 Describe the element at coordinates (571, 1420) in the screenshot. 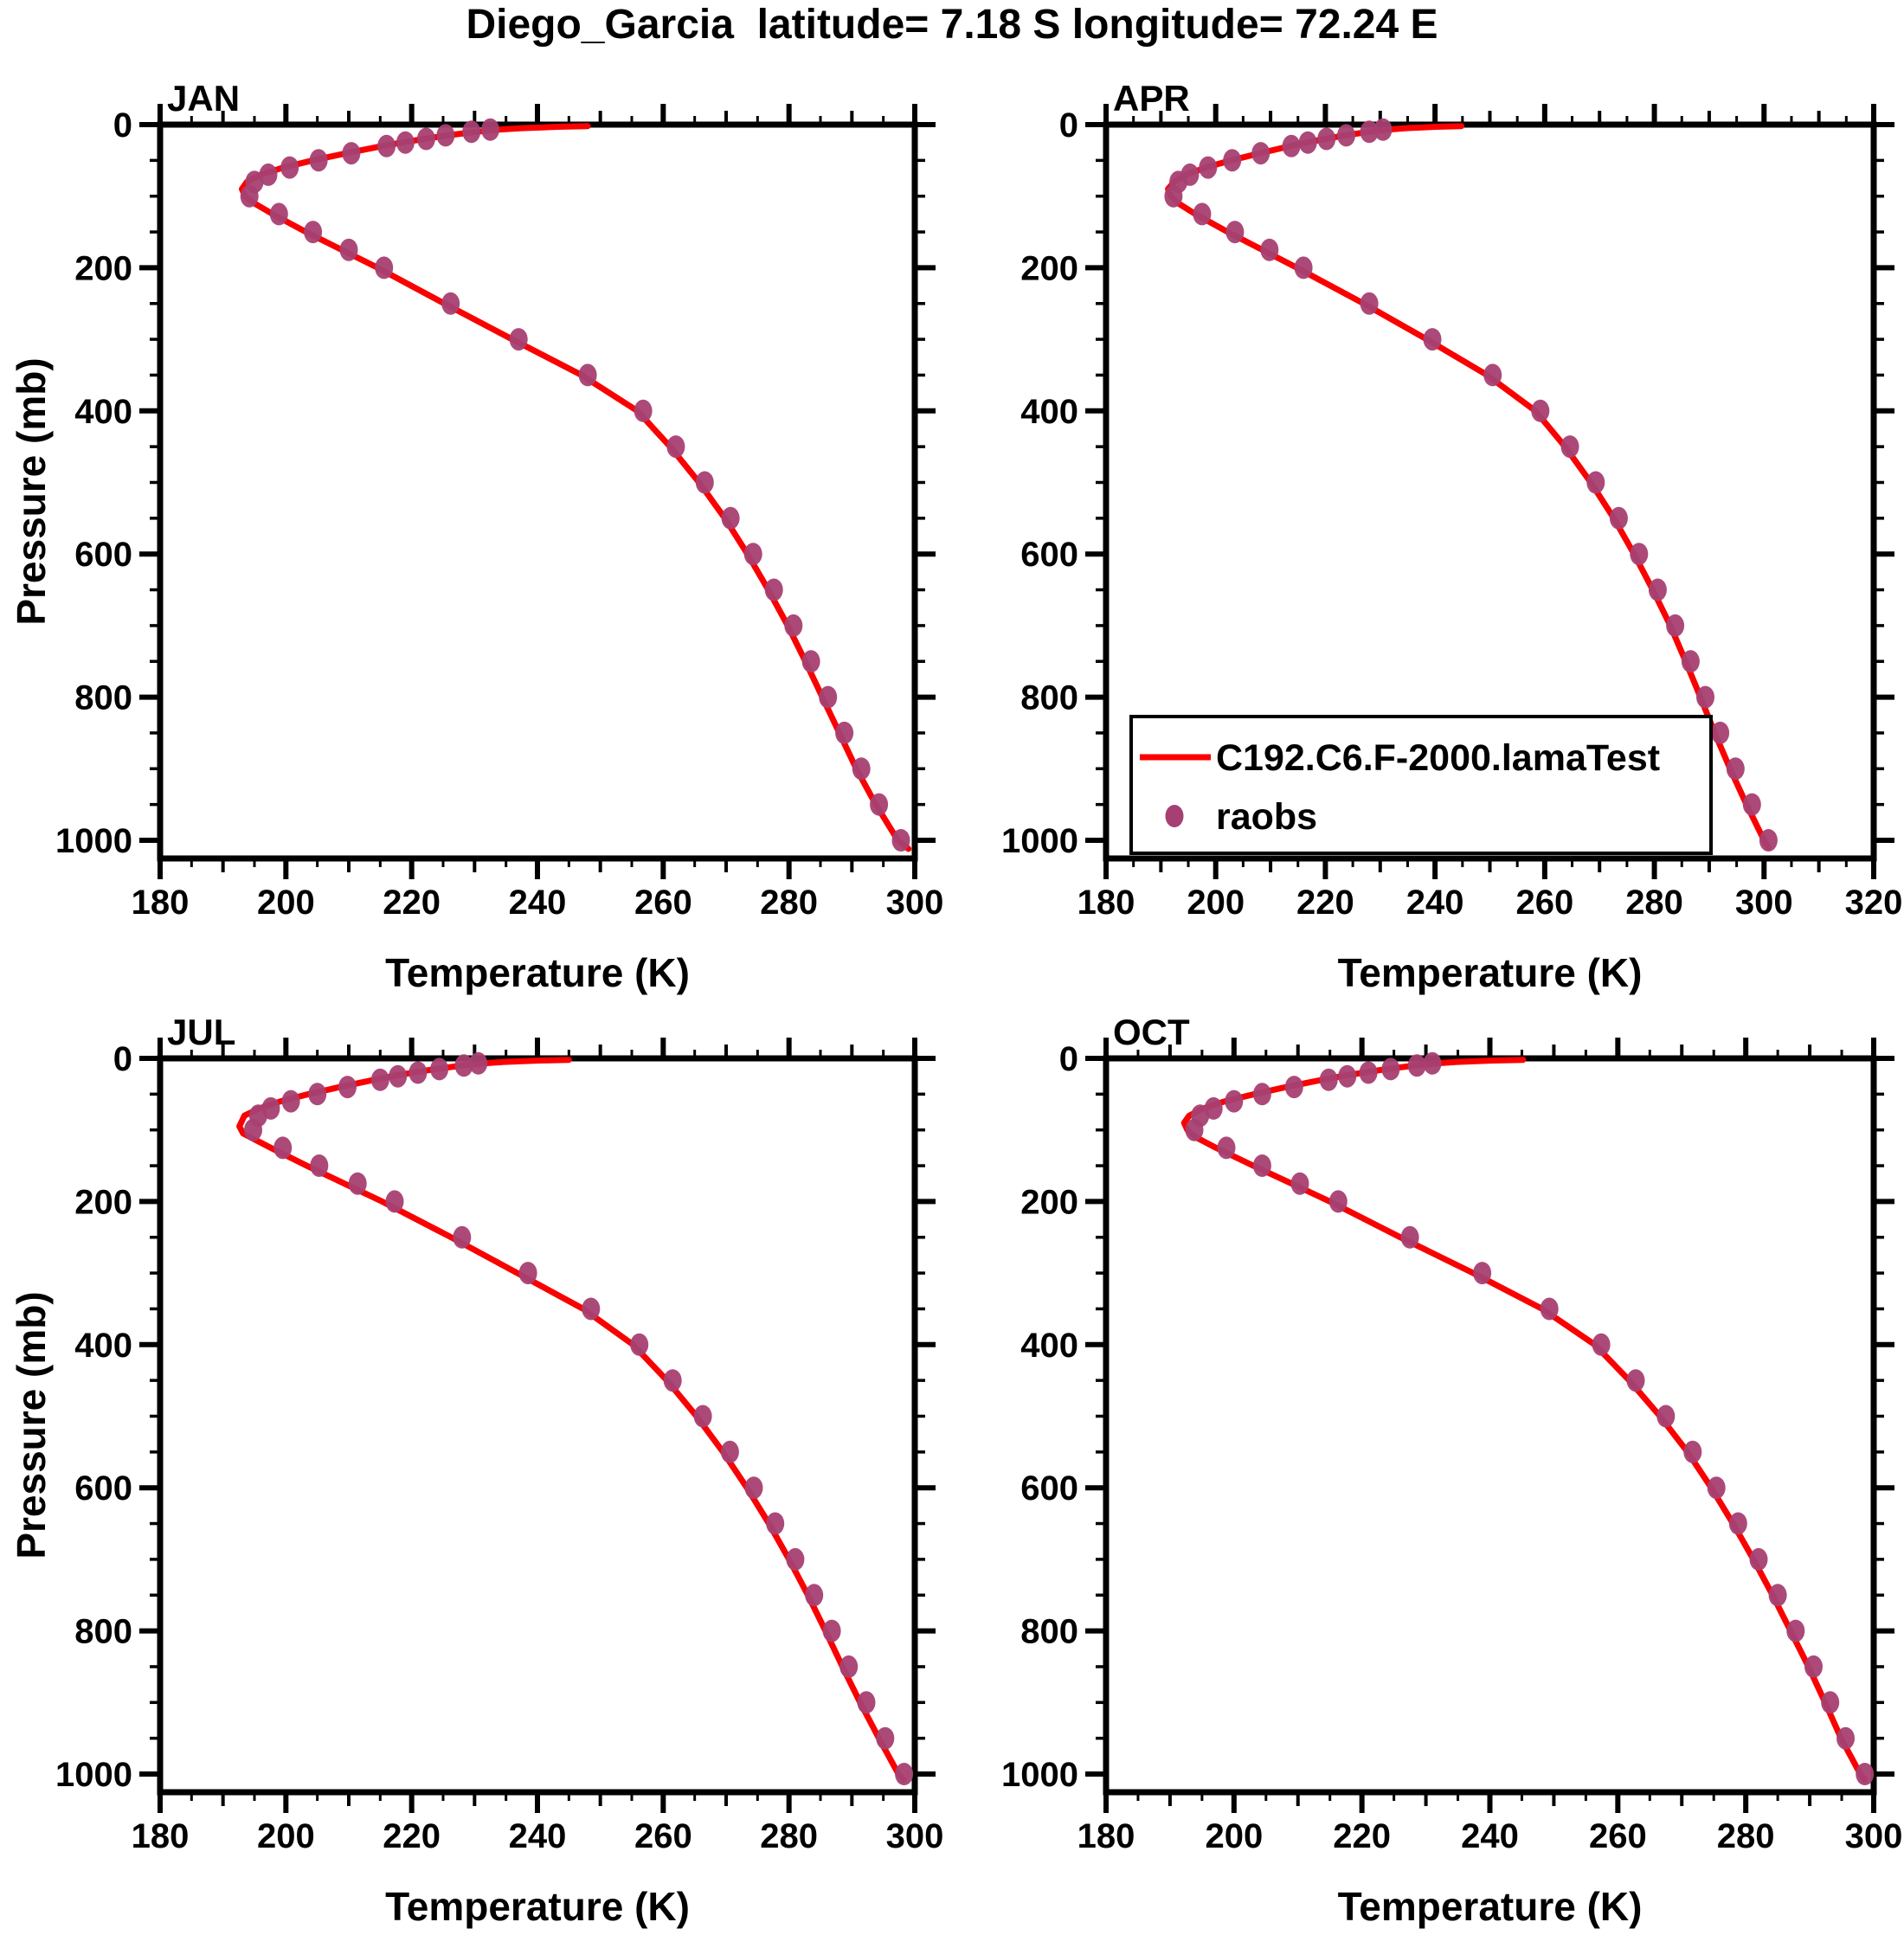

I see `model-line` at that location.